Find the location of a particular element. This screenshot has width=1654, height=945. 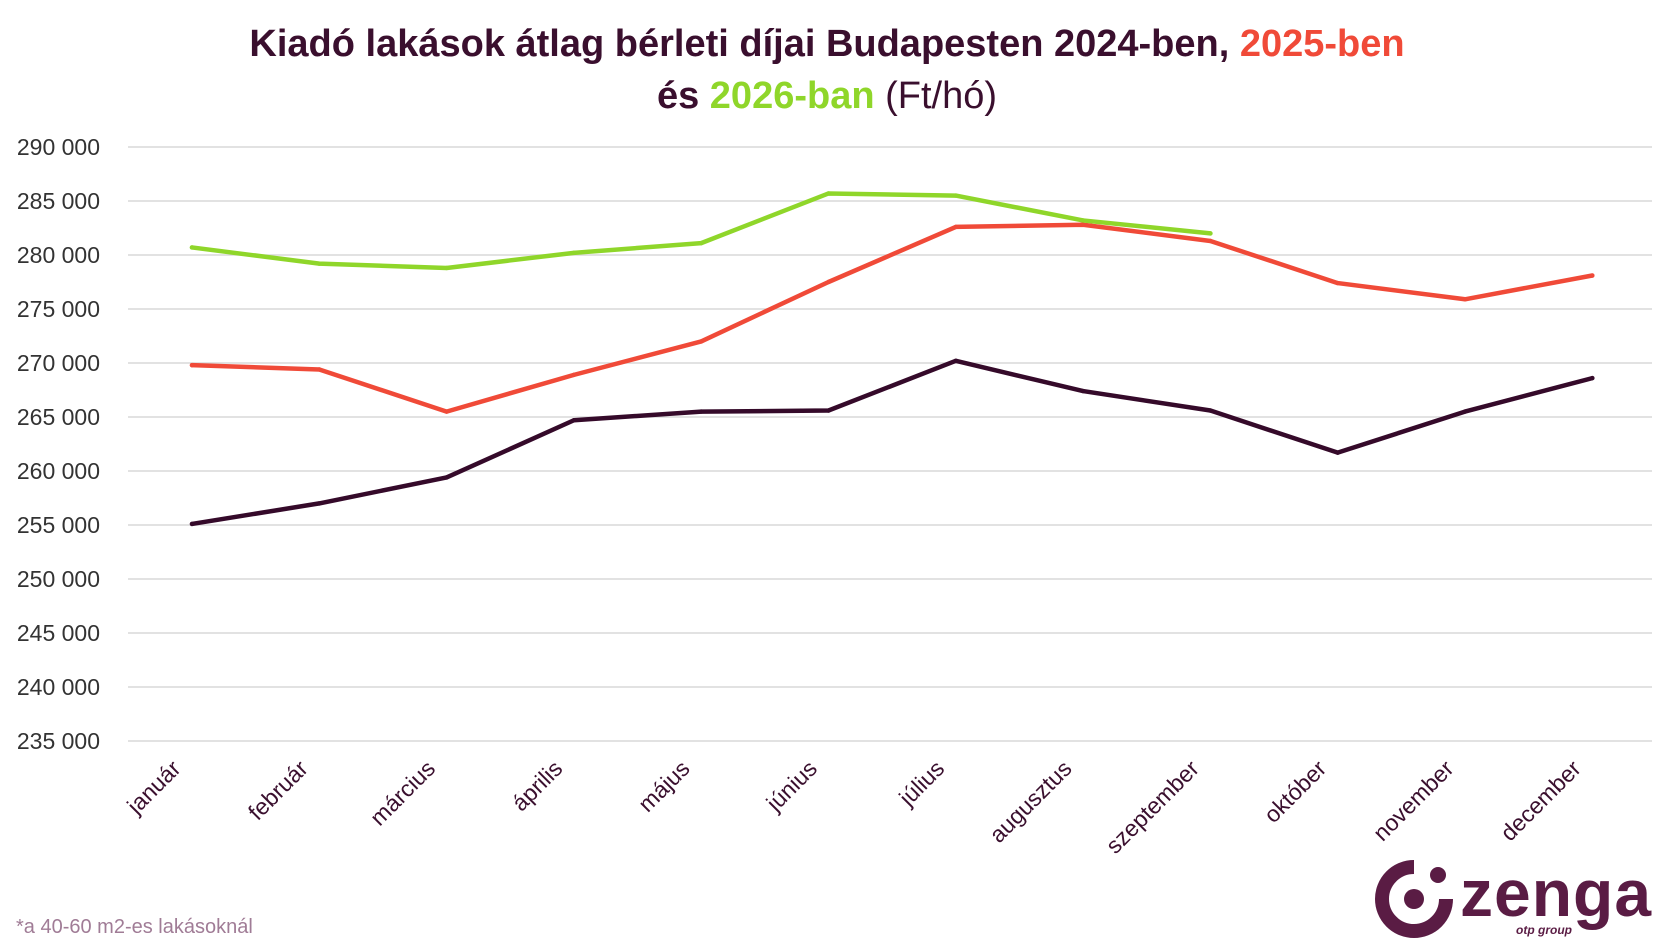

footnote: *a 40-60 m2-es lakásoknál is located at coordinates (134, 927).